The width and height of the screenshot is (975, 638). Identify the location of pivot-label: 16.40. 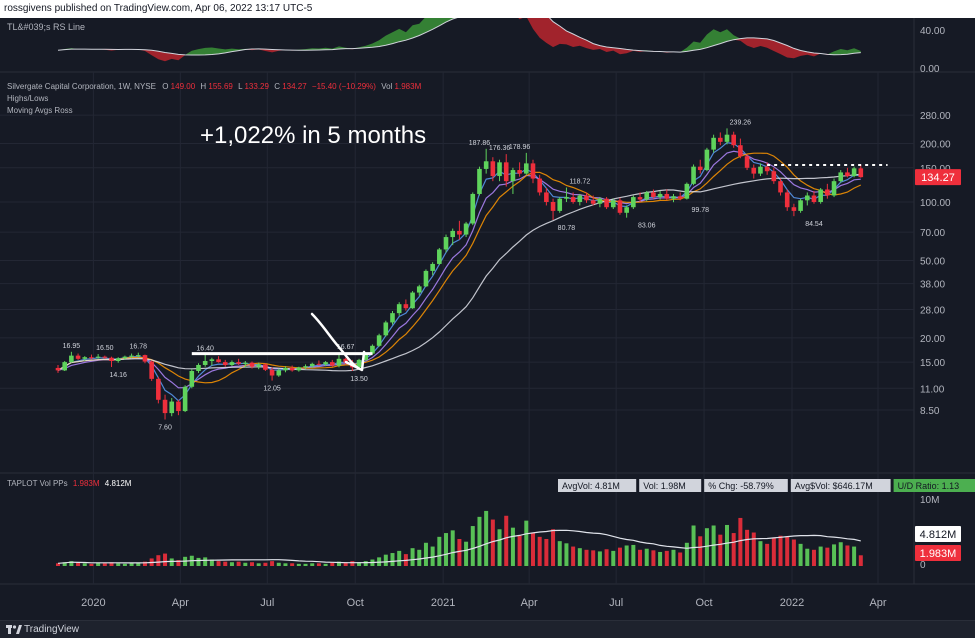
(205, 349).